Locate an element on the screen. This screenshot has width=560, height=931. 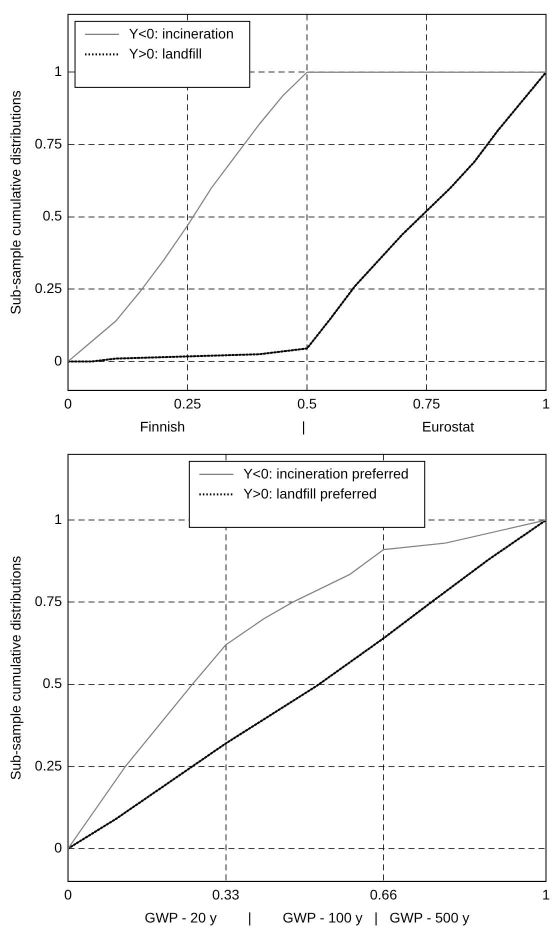
x-tick-label: 0.33 is located at coordinates (226, 894).